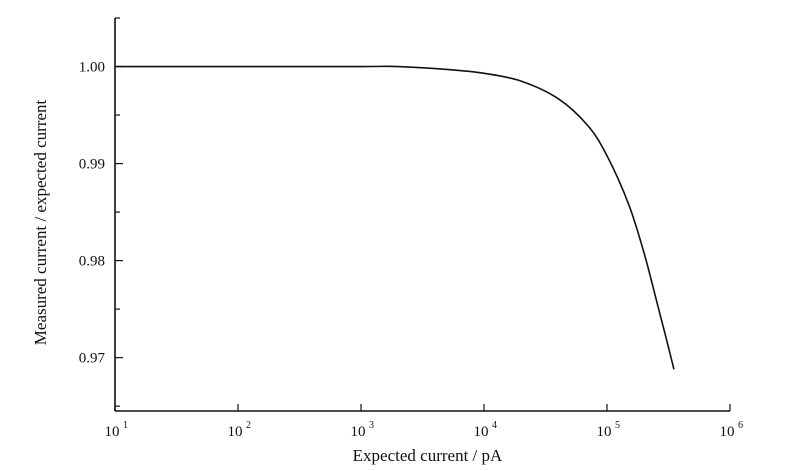  I want to click on y-axis-title: Measured current / expected current, so click(40, 223).